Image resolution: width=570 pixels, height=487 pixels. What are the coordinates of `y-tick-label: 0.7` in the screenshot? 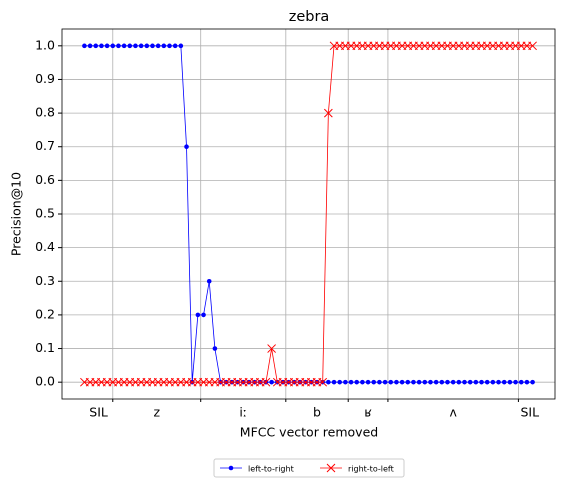 It's located at (45, 145).